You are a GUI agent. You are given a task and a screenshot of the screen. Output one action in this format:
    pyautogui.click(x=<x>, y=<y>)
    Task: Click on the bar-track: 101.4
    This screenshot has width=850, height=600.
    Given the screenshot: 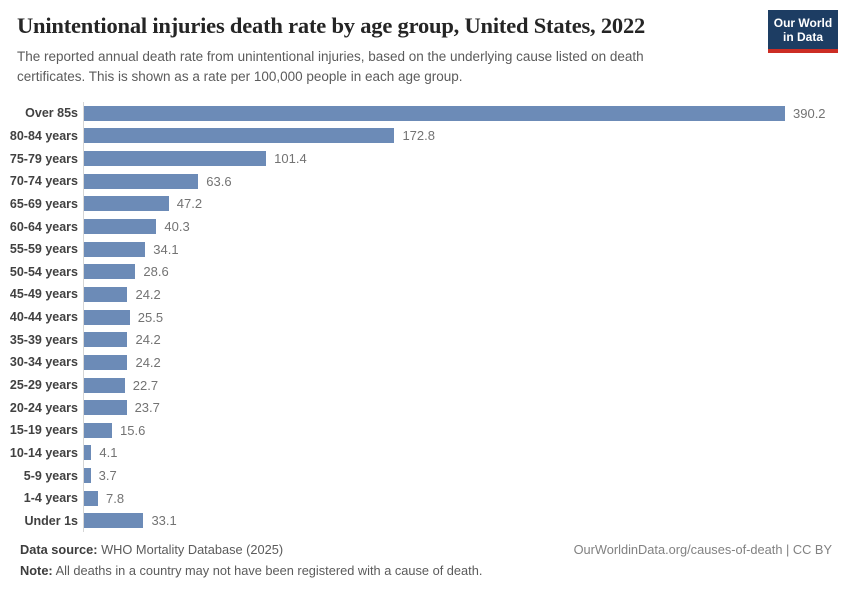 What is the action you would take?
    pyautogui.click(x=466, y=158)
    